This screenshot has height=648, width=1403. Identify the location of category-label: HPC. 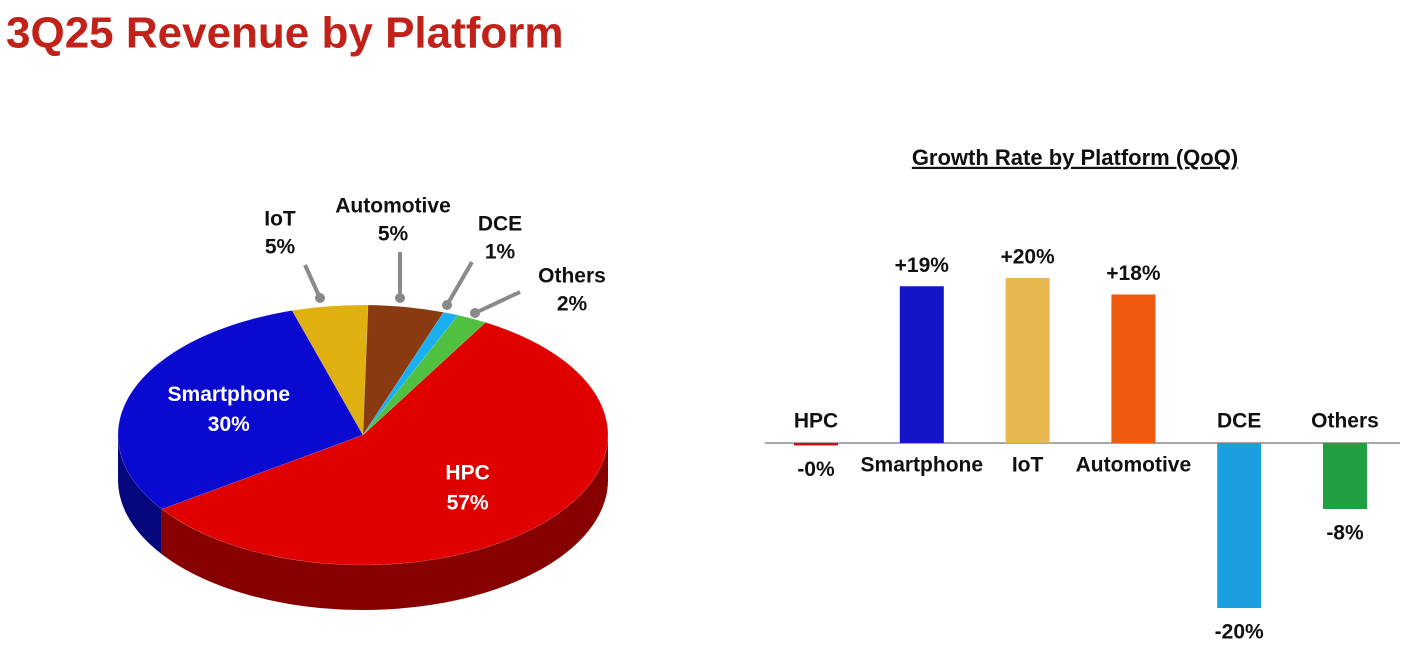
(816, 421).